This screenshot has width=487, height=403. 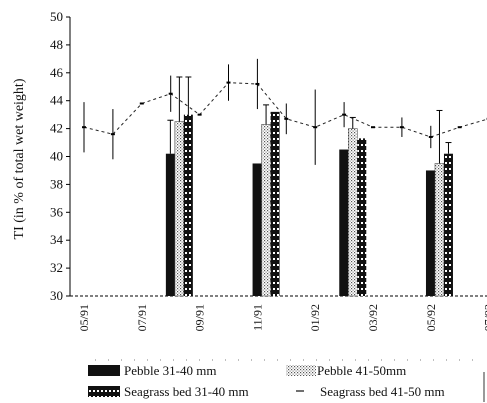 What do you see at coordinates (431, 317) in the screenshot?
I see `x-tick-label: 05/92` at bounding box center [431, 317].